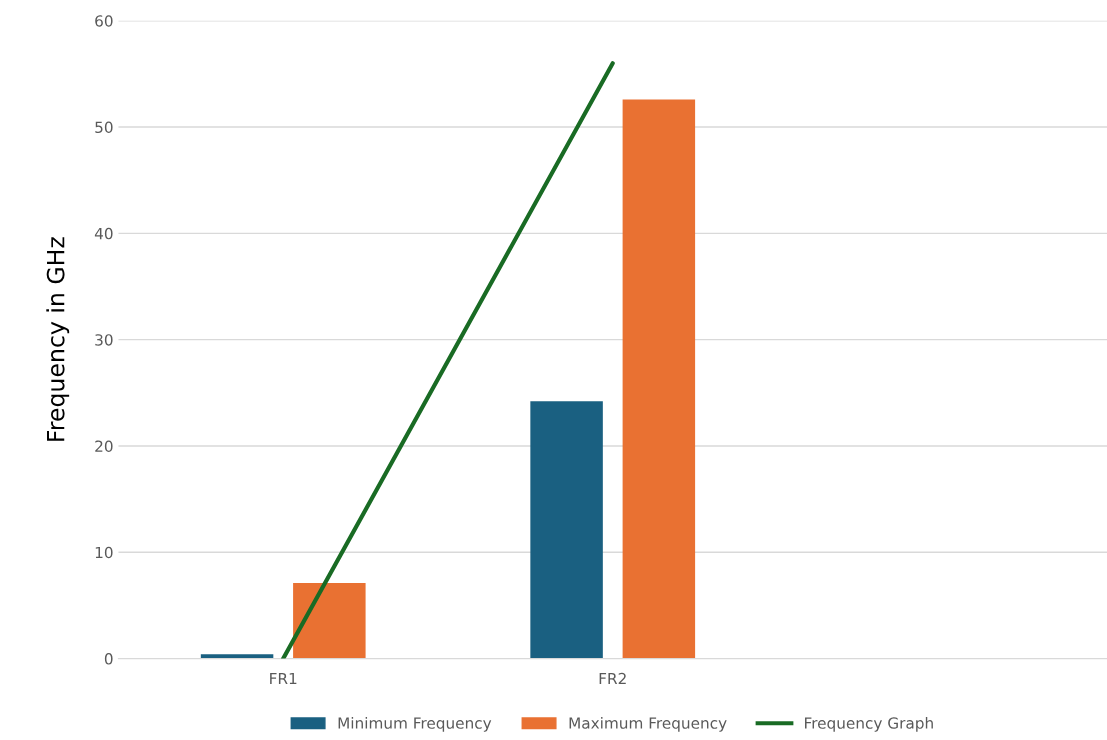  What do you see at coordinates (104, 340) in the screenshot?
I see `y-tick-label: 30` at bounding box center [104, 340].